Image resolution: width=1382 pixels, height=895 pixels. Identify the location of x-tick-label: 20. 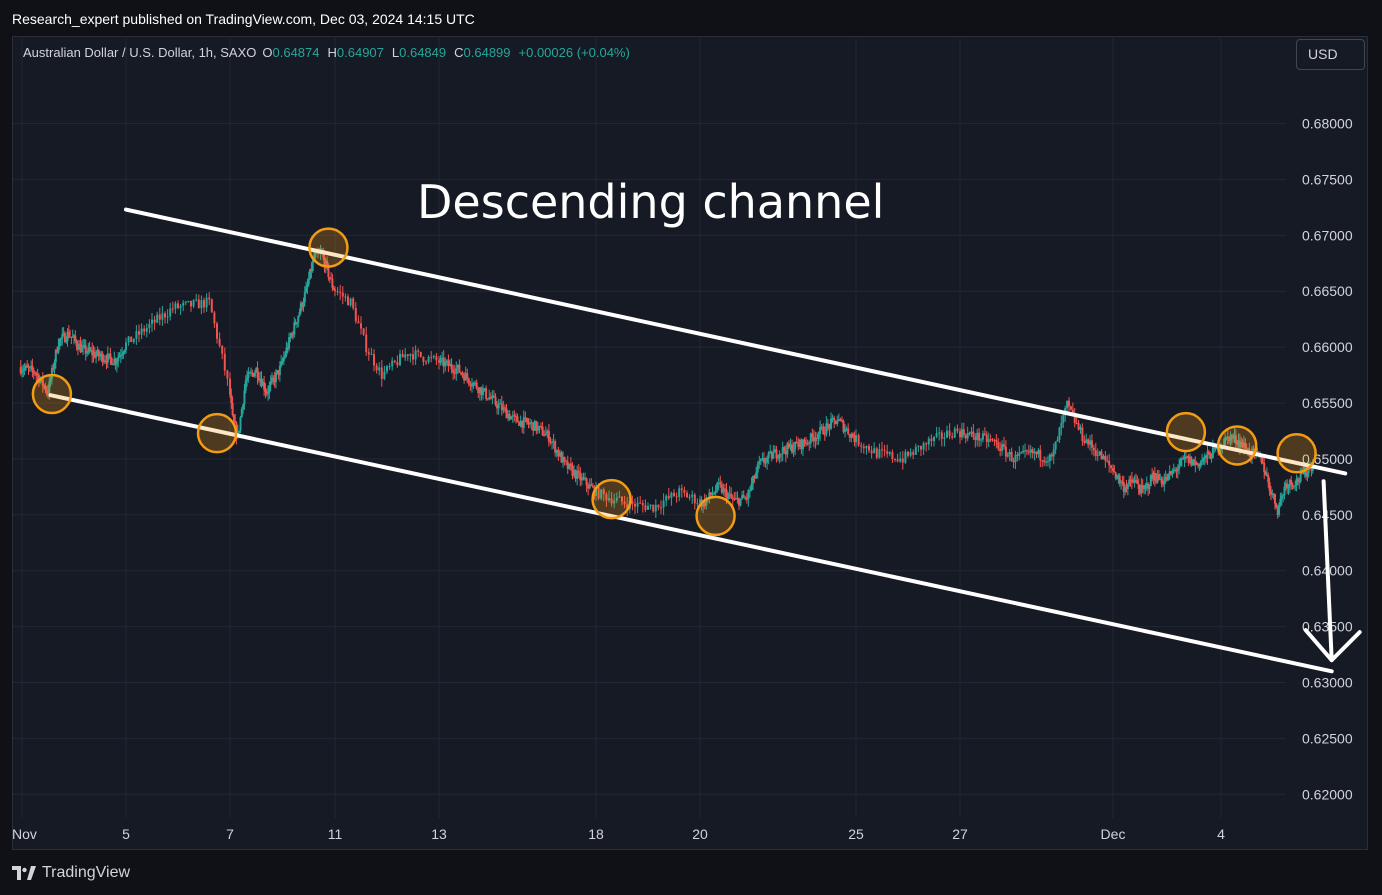
(700, 834).